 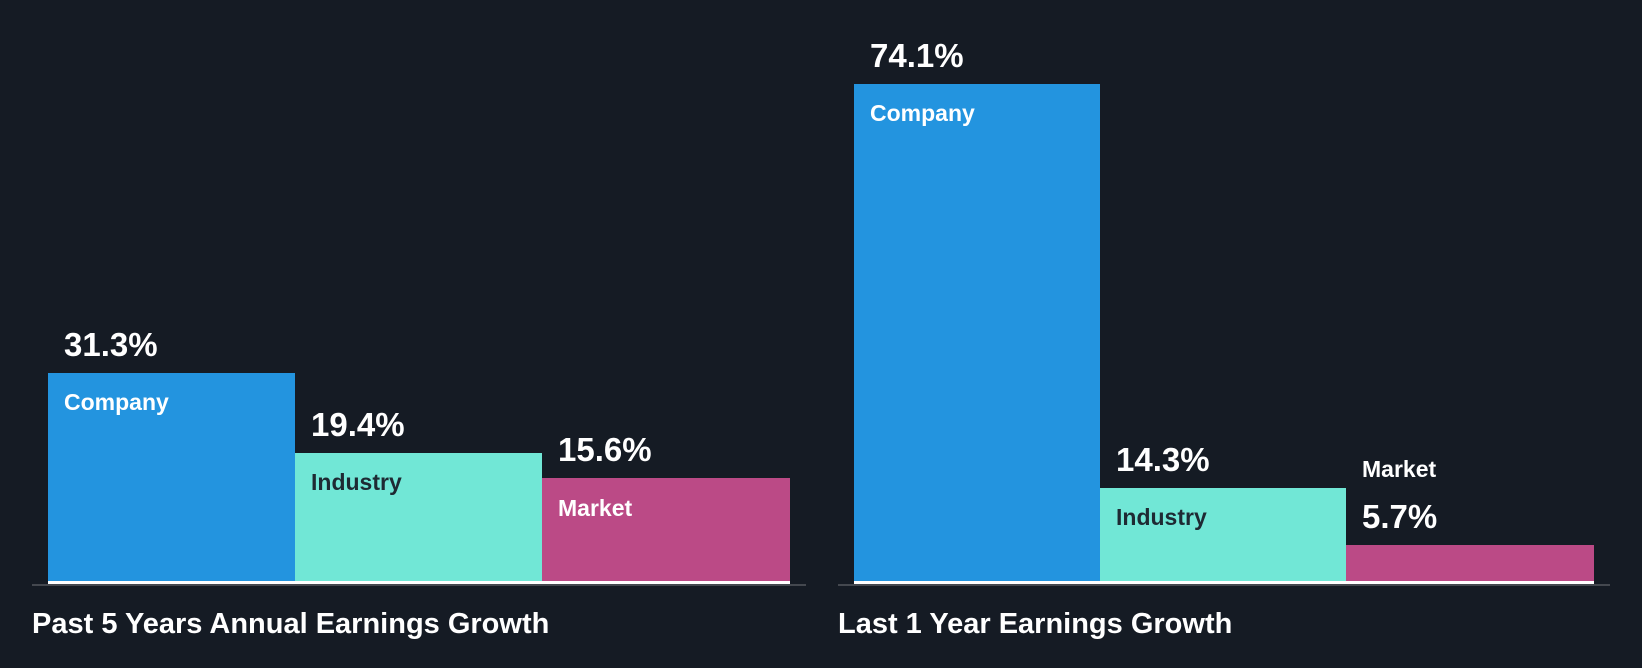 I want to click on value-label-industry: 19.4%, so click(x=358, y=424).